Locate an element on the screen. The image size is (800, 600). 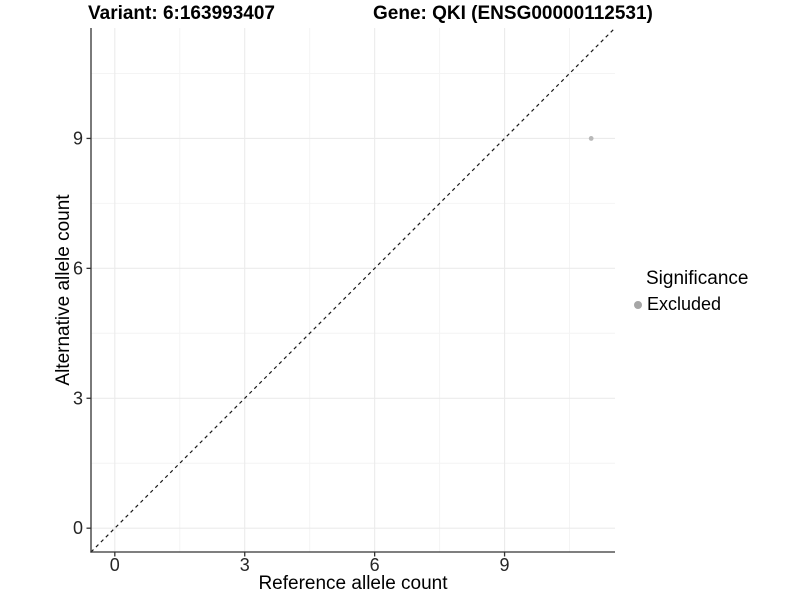
legend-item-excluded: Excluded is located at coordinates (691, 304).